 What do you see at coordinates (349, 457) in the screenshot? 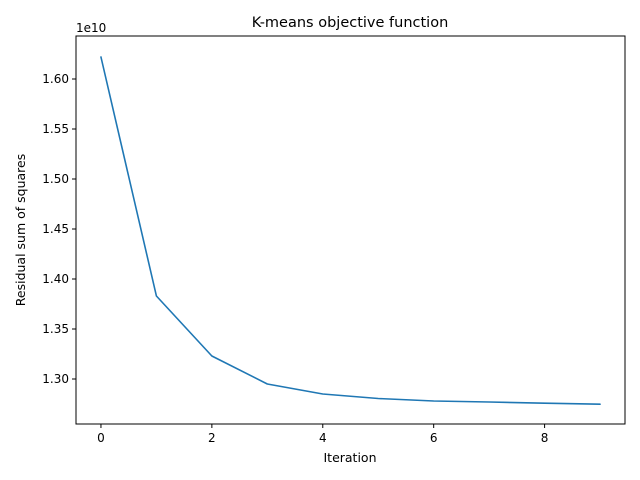
I see `x-axis-label: Iteration` at bounding box center [349, 457].